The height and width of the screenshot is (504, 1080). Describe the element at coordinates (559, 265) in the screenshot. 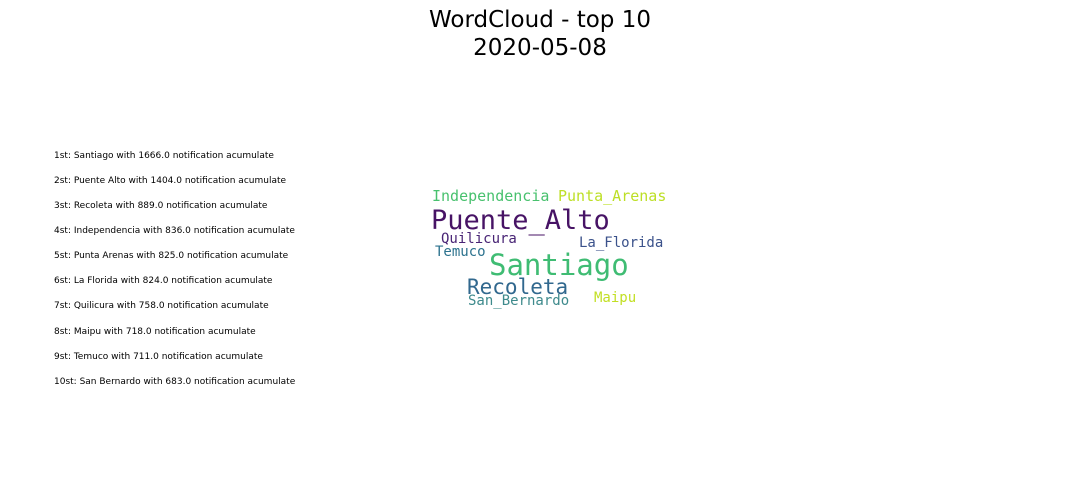

I see `cloud-word-santiago: Santiago` at that location.